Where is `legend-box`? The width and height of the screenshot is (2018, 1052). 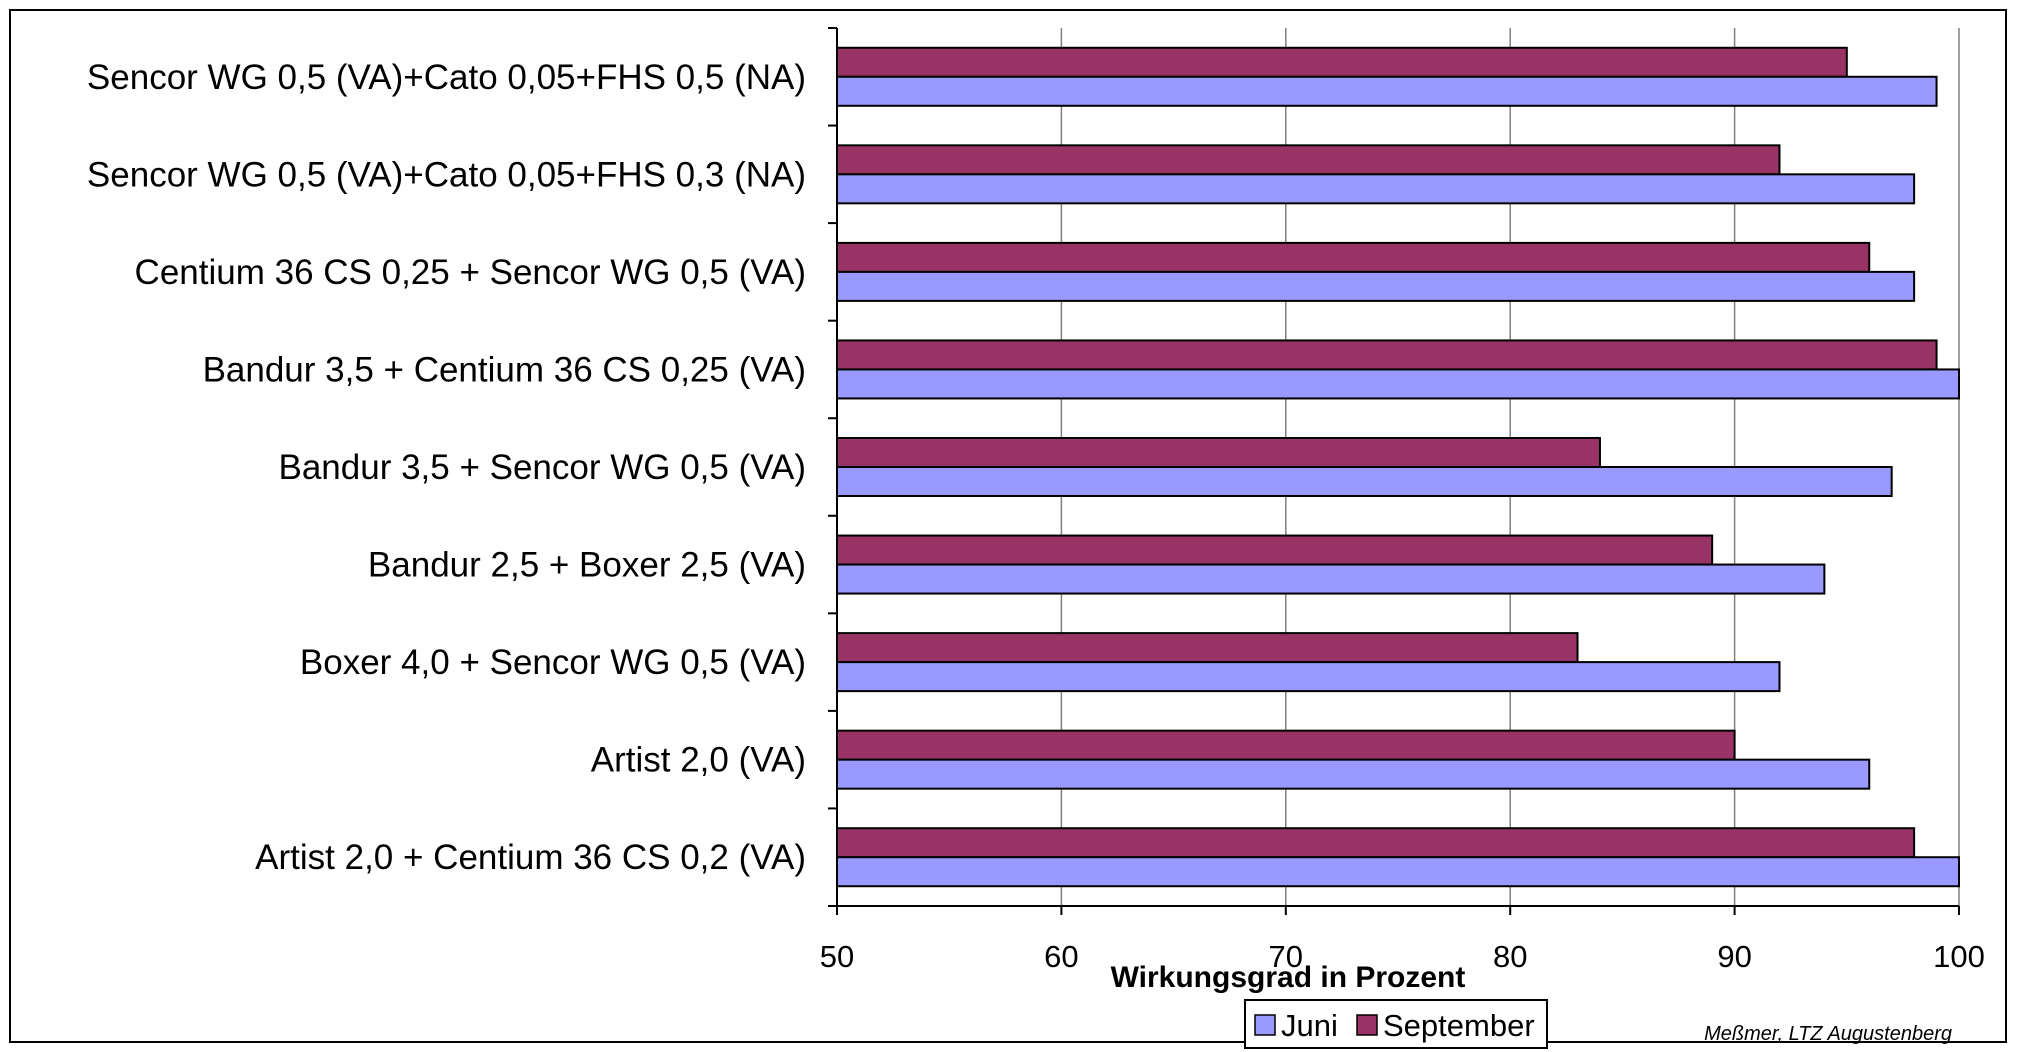
legend-box is located at coordinates (1396, 1024).